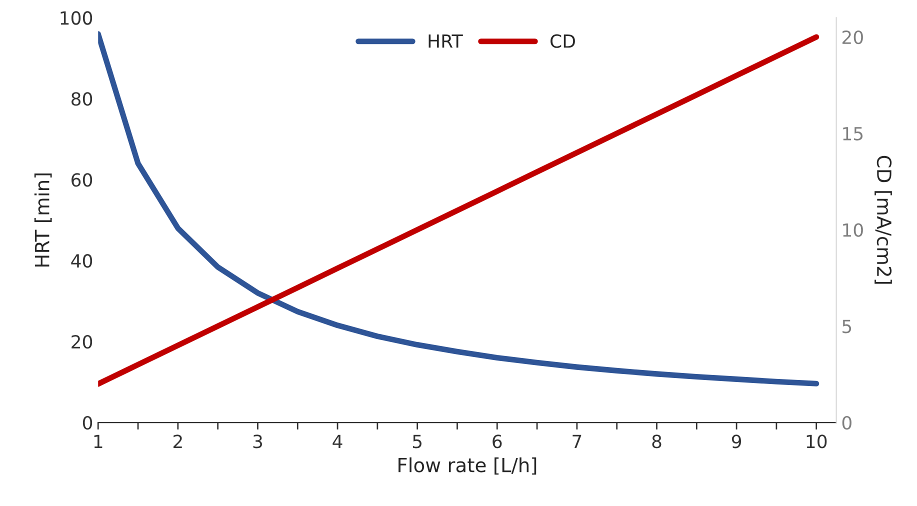  What do you see at coordinates (853, 230) in the screenshot?
I see `y2-tick-label: 10` at bounding box center [853, 230].